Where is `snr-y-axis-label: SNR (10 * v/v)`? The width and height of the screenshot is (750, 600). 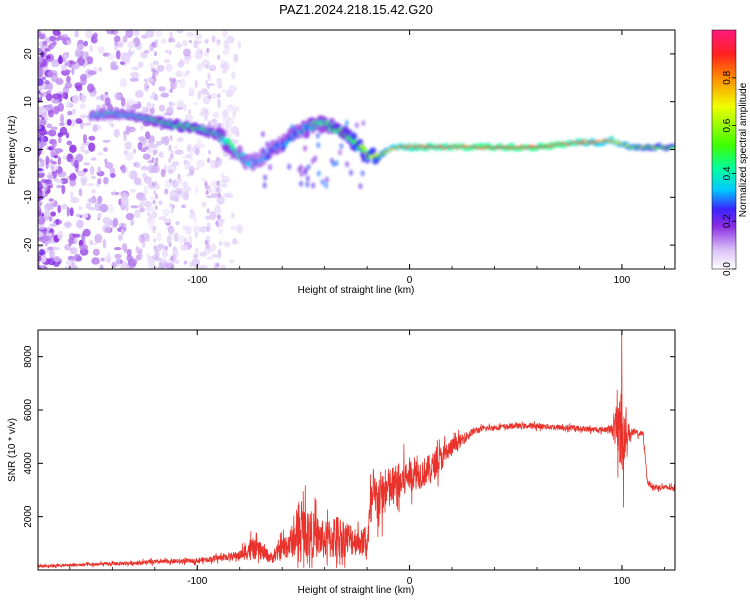
snr-y-axis-label: SNR (10 * v/v) is located at coordinates (12, 450).